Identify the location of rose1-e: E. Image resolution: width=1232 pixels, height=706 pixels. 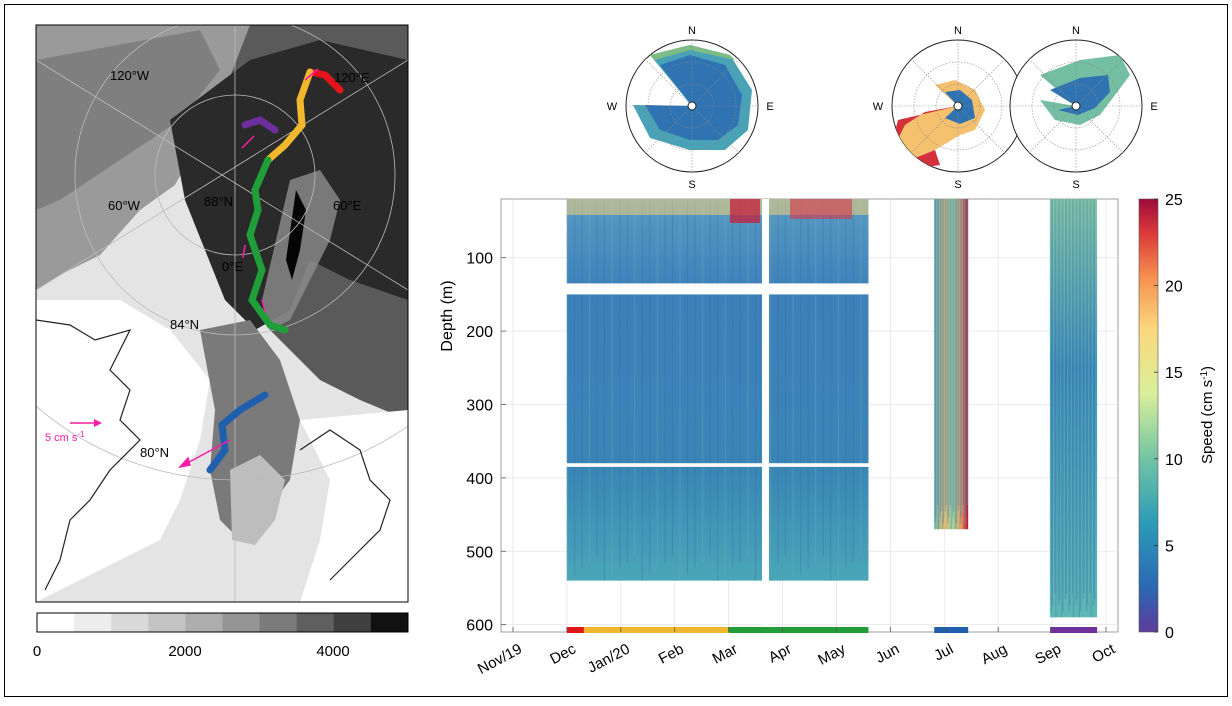
(769, 107).